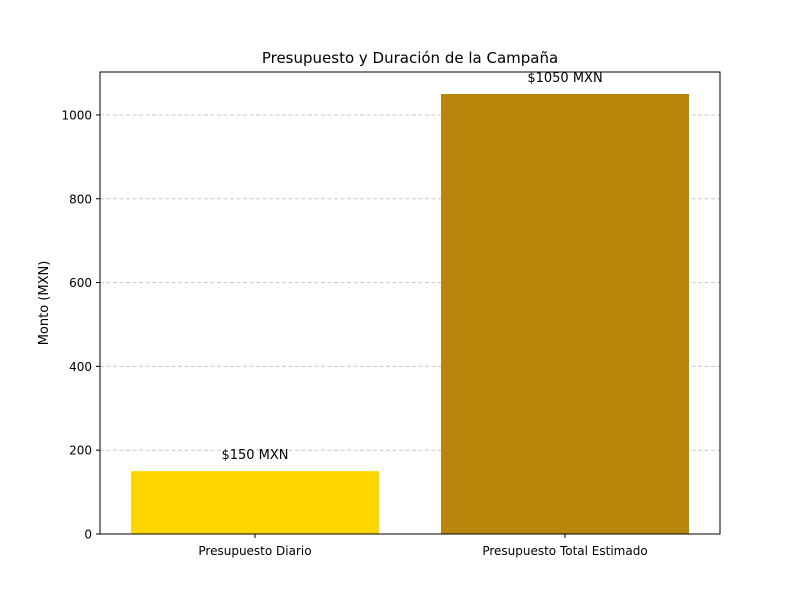 The height and width of the screenshot is (600, 800). I want to click on y-tick-label: 600, so click(80, 283).